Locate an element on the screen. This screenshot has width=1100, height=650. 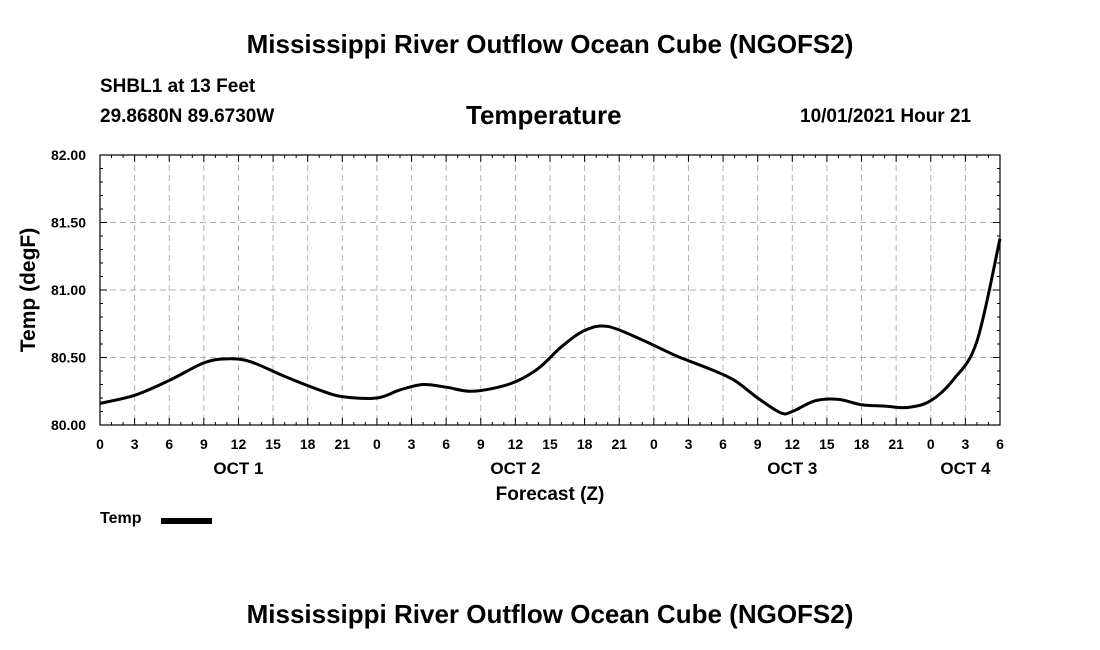
day-label: OCT 2 is located at coordinates (515, 468).